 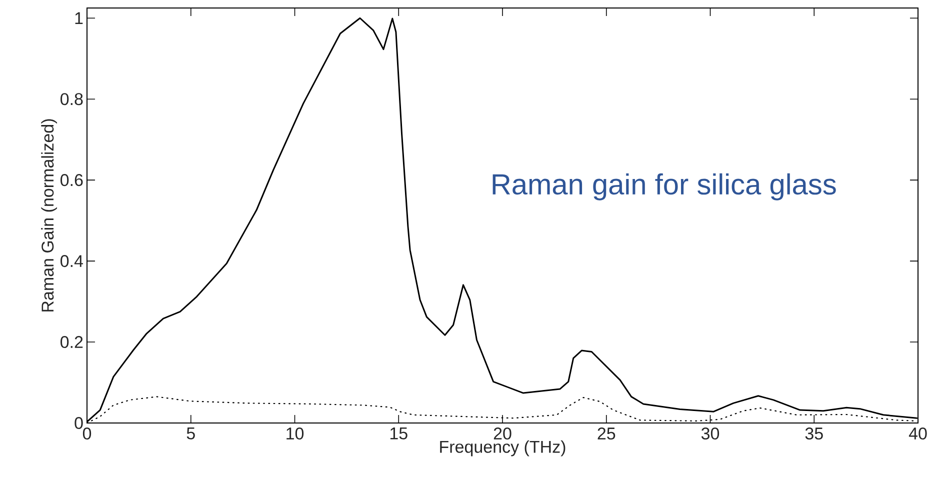 I want to click on y-tick-label: 0, so click(x=78, y=423).